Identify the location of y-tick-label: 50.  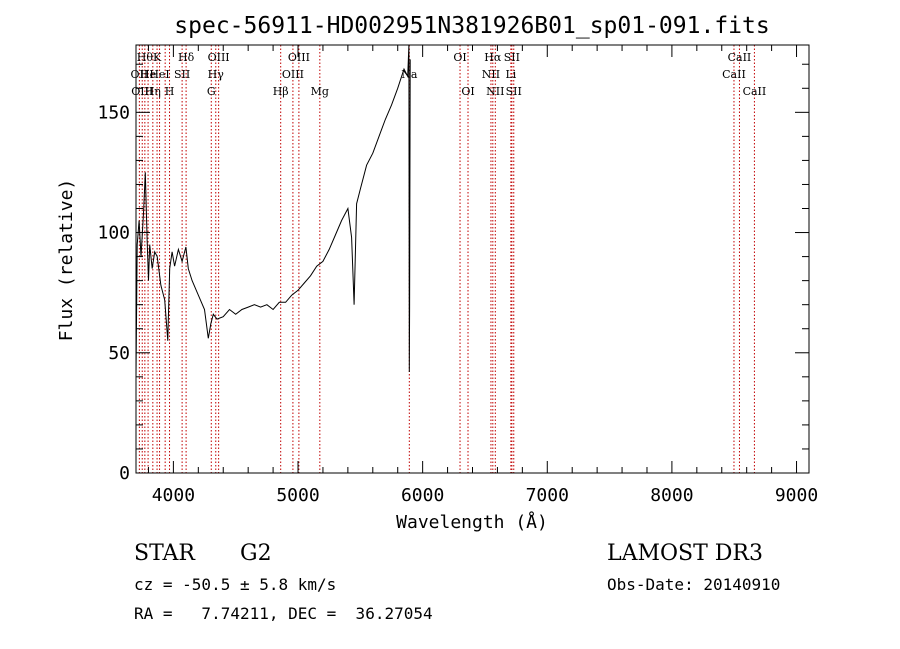
(119, 353).